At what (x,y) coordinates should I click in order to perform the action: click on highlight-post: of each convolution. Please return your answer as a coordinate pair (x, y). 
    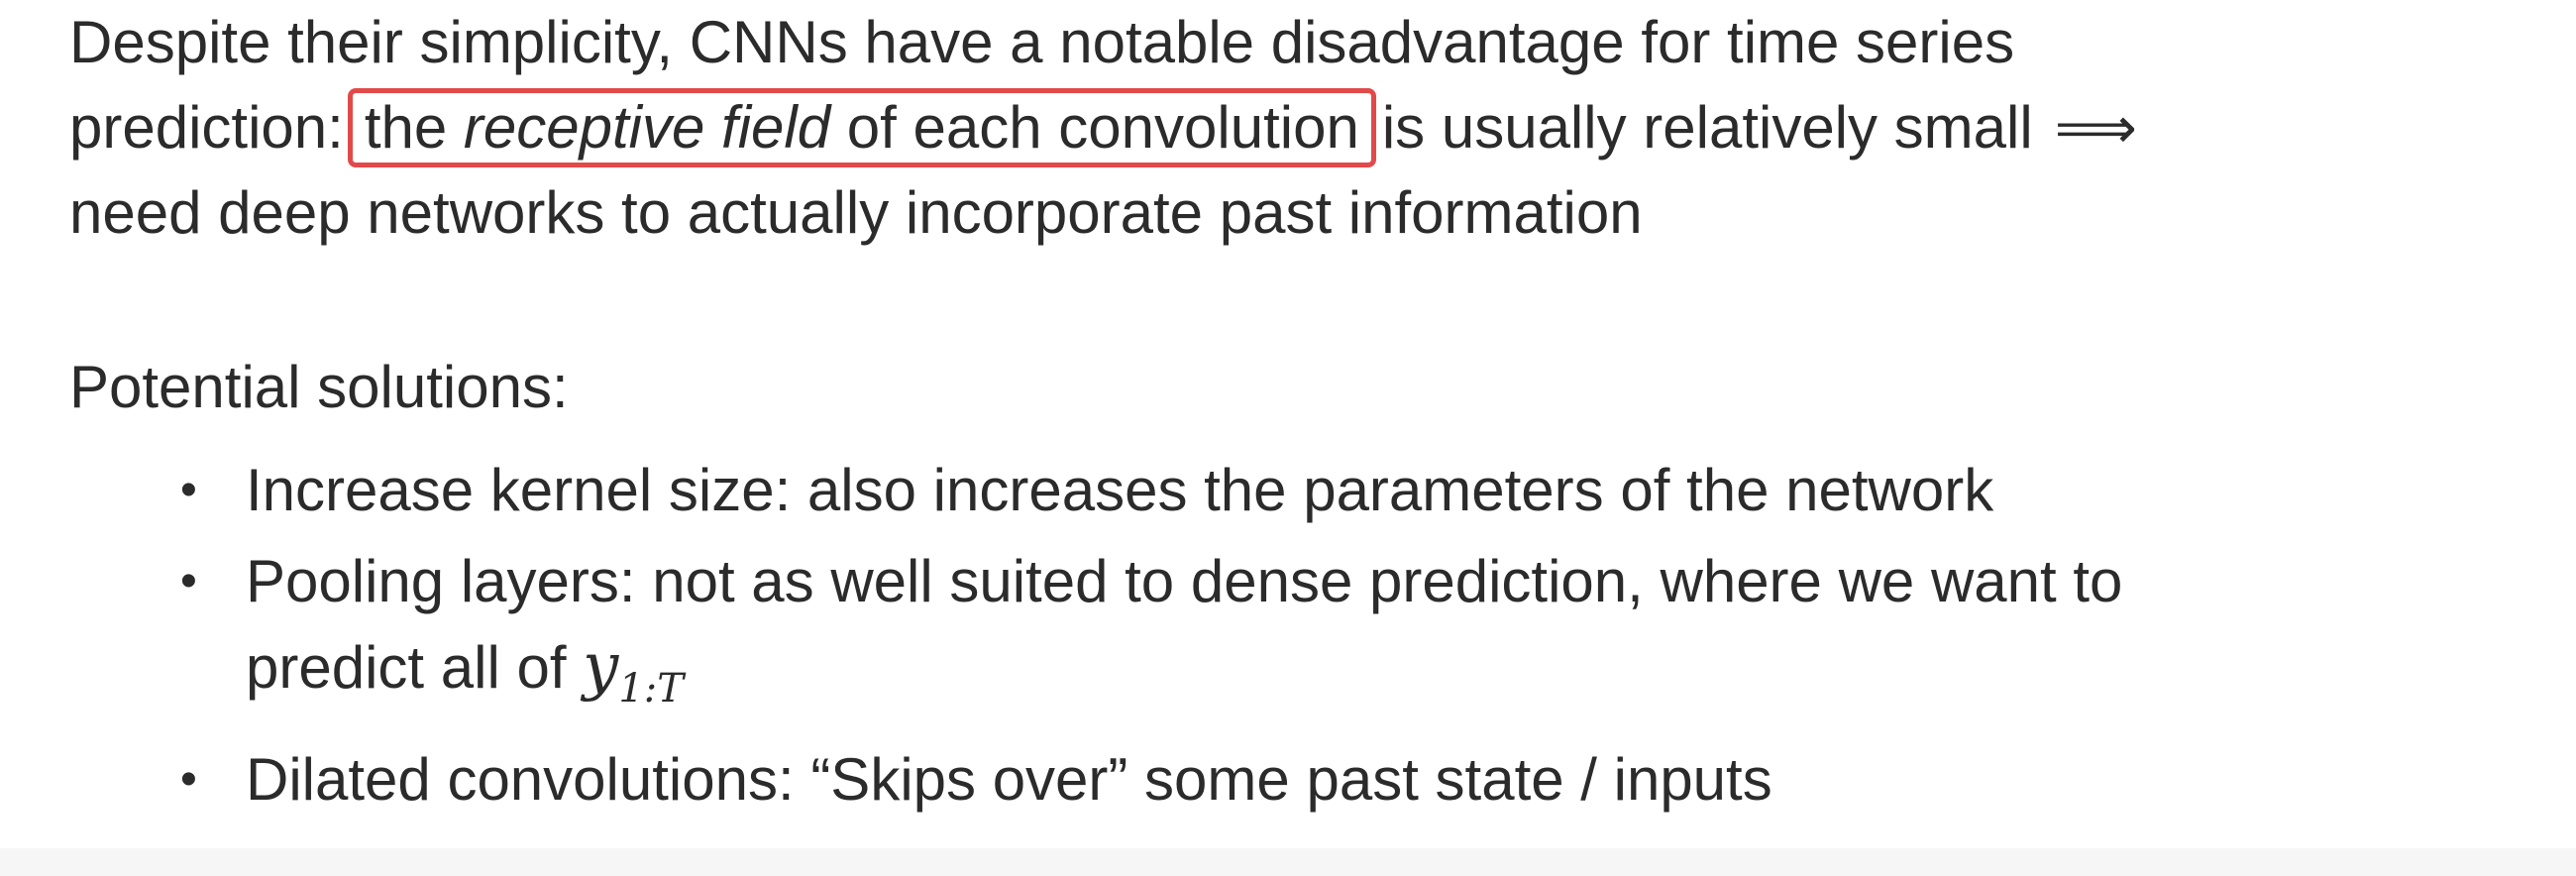
    Looking at the image, I should click on (1102, 128).